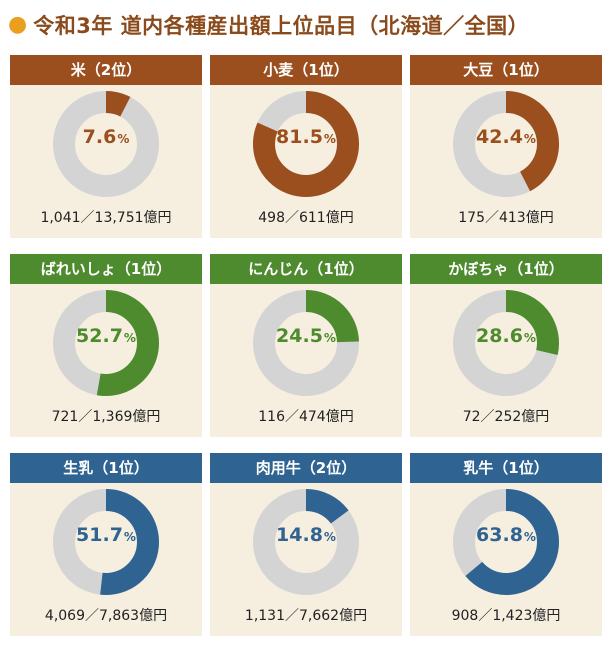 This screenshot has width=613, height=655. Describe the element at coordinates (106, 70) in the screenshot. I see `chart-title: 米（2位）` at that location.